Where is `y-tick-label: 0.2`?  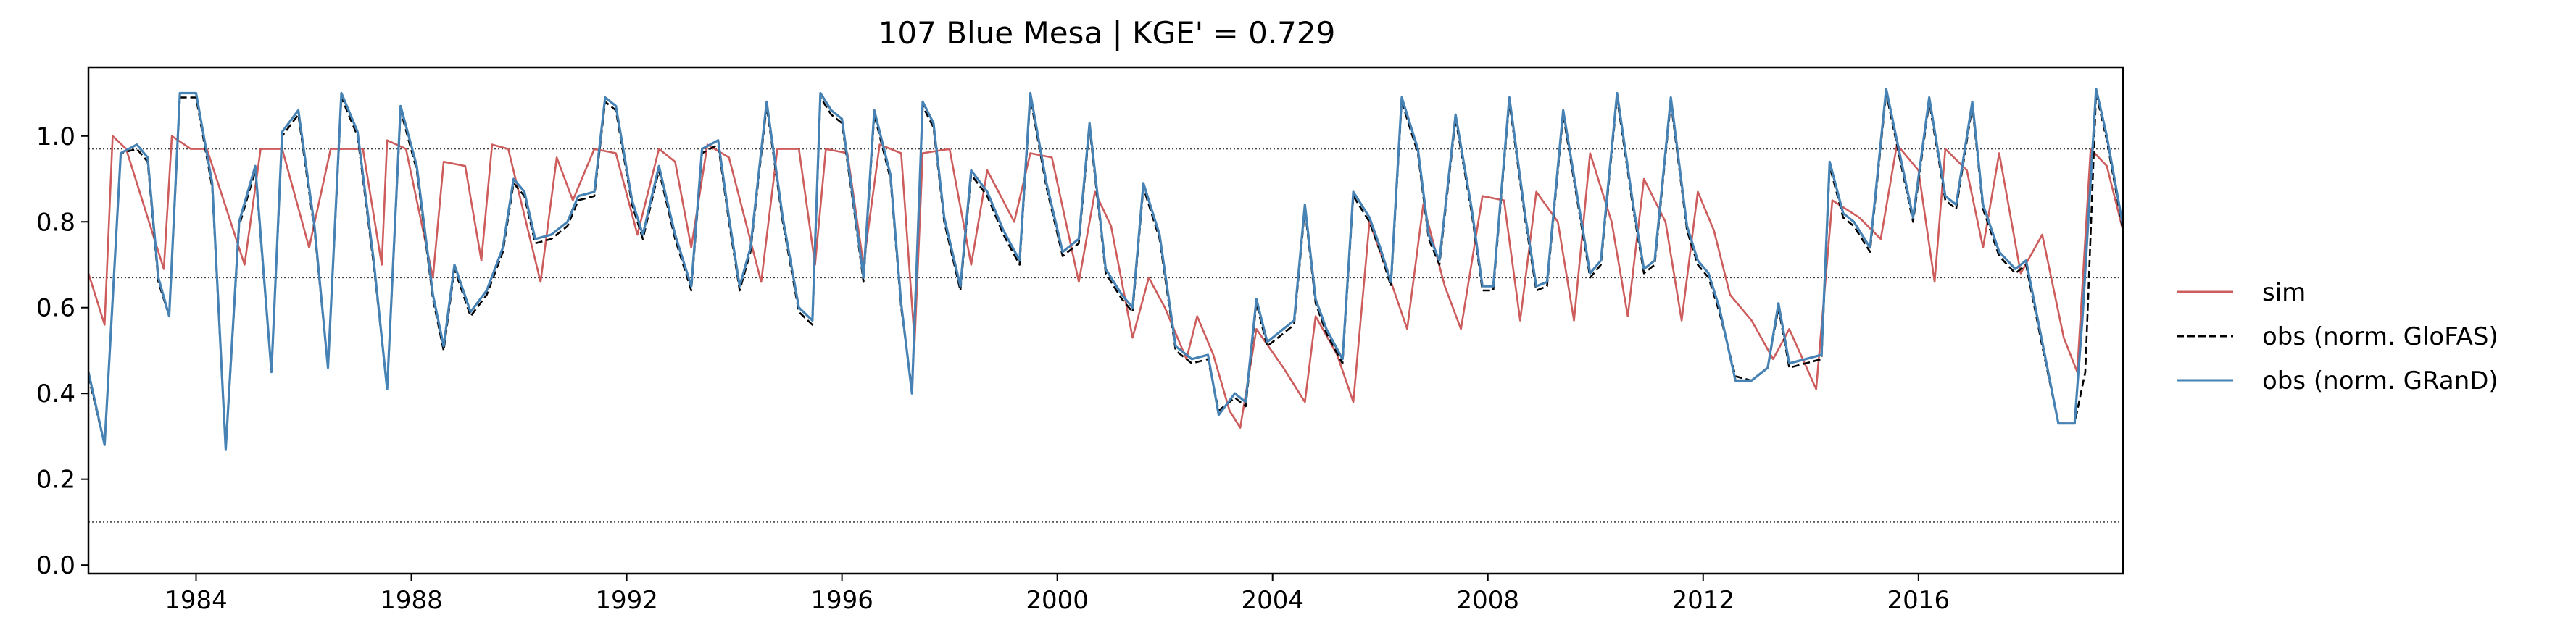
y-tick-label: 0.2 is located at coordinates (55, 481).